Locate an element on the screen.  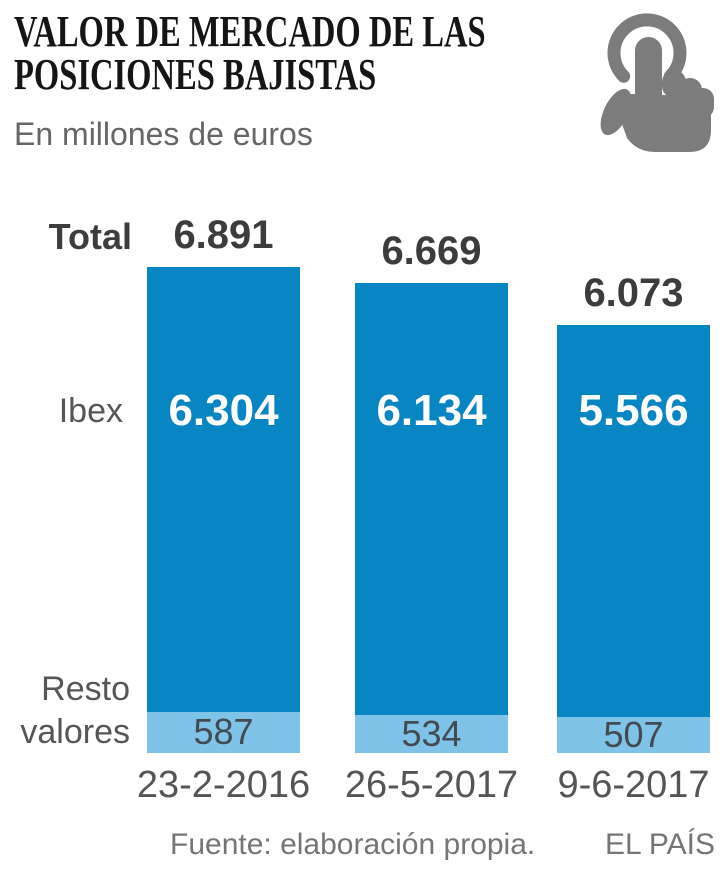
ibex-value-label: 6.134 is located at coordinates (431, 410).